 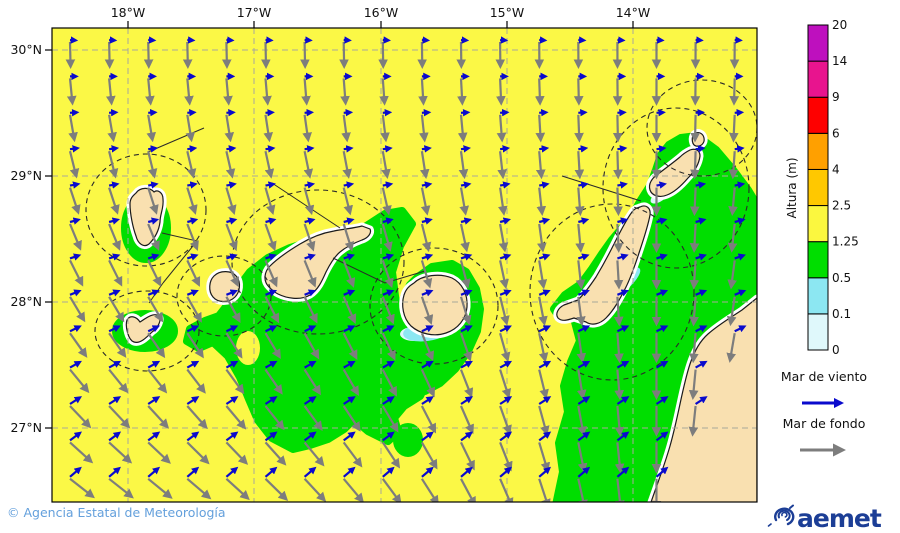 I want to click on swell-label: Mar de fondo, so click(x=824, y=423).